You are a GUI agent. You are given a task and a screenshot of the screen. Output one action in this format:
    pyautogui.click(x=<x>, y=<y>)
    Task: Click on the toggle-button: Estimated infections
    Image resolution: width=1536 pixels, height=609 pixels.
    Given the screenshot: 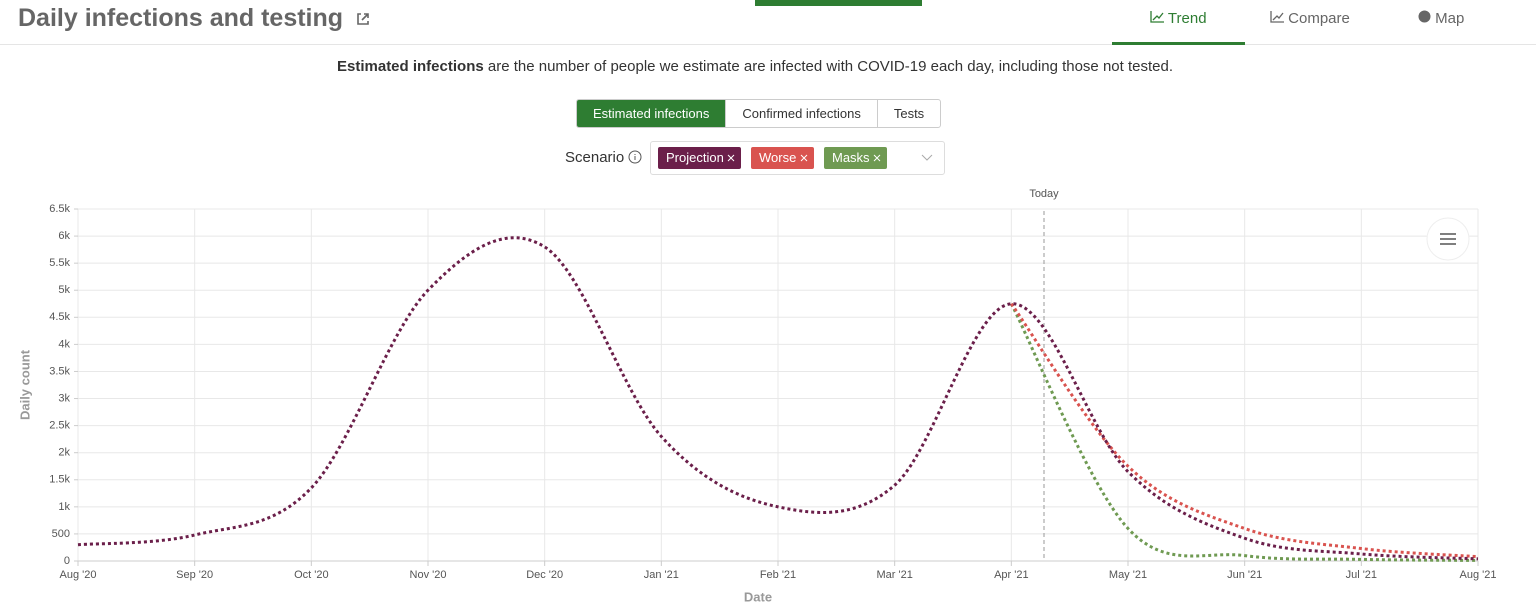 What is the action you would take?
    pyautogui.click(x=651, y=113)
    